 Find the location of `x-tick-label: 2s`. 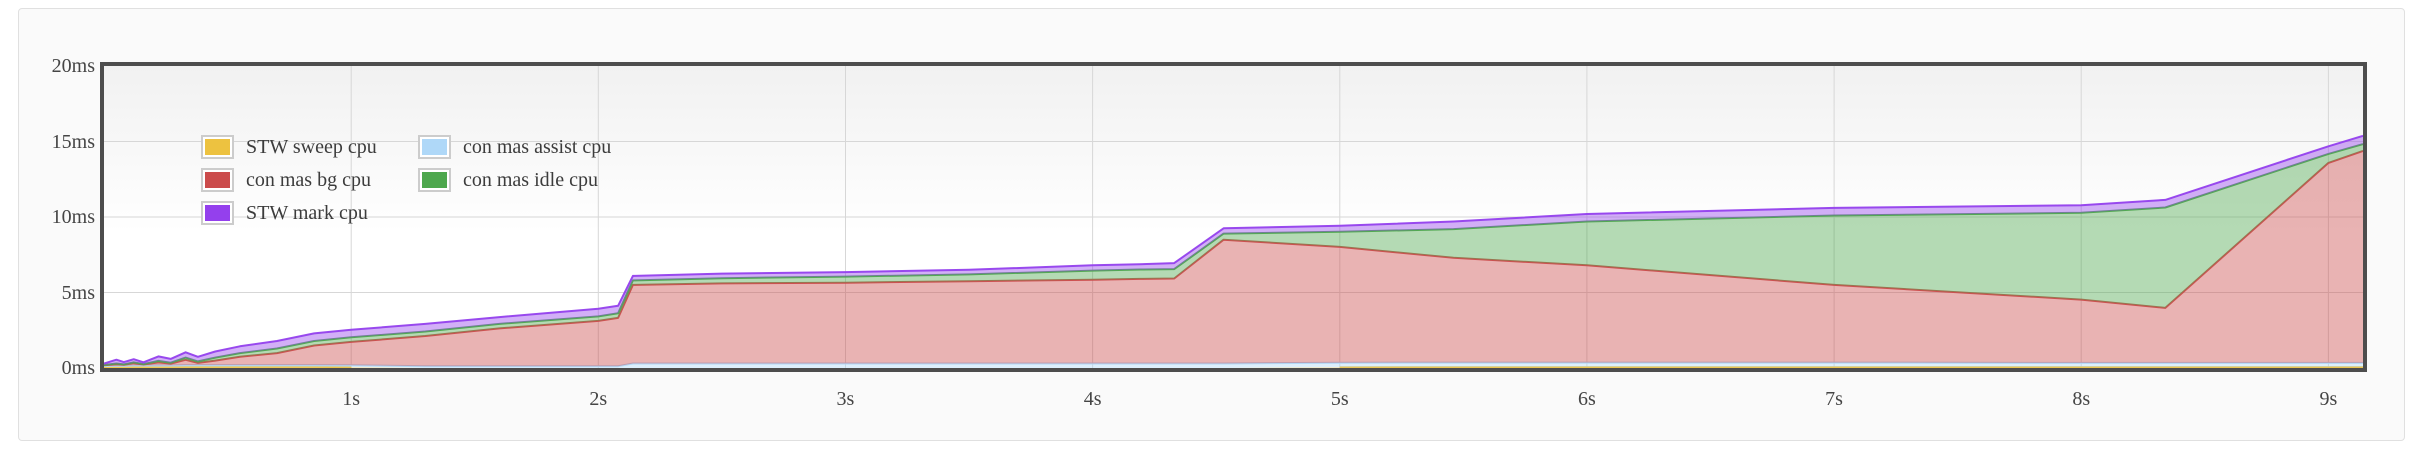

x-tick-label: 2s is located at coordinates (598, 399).